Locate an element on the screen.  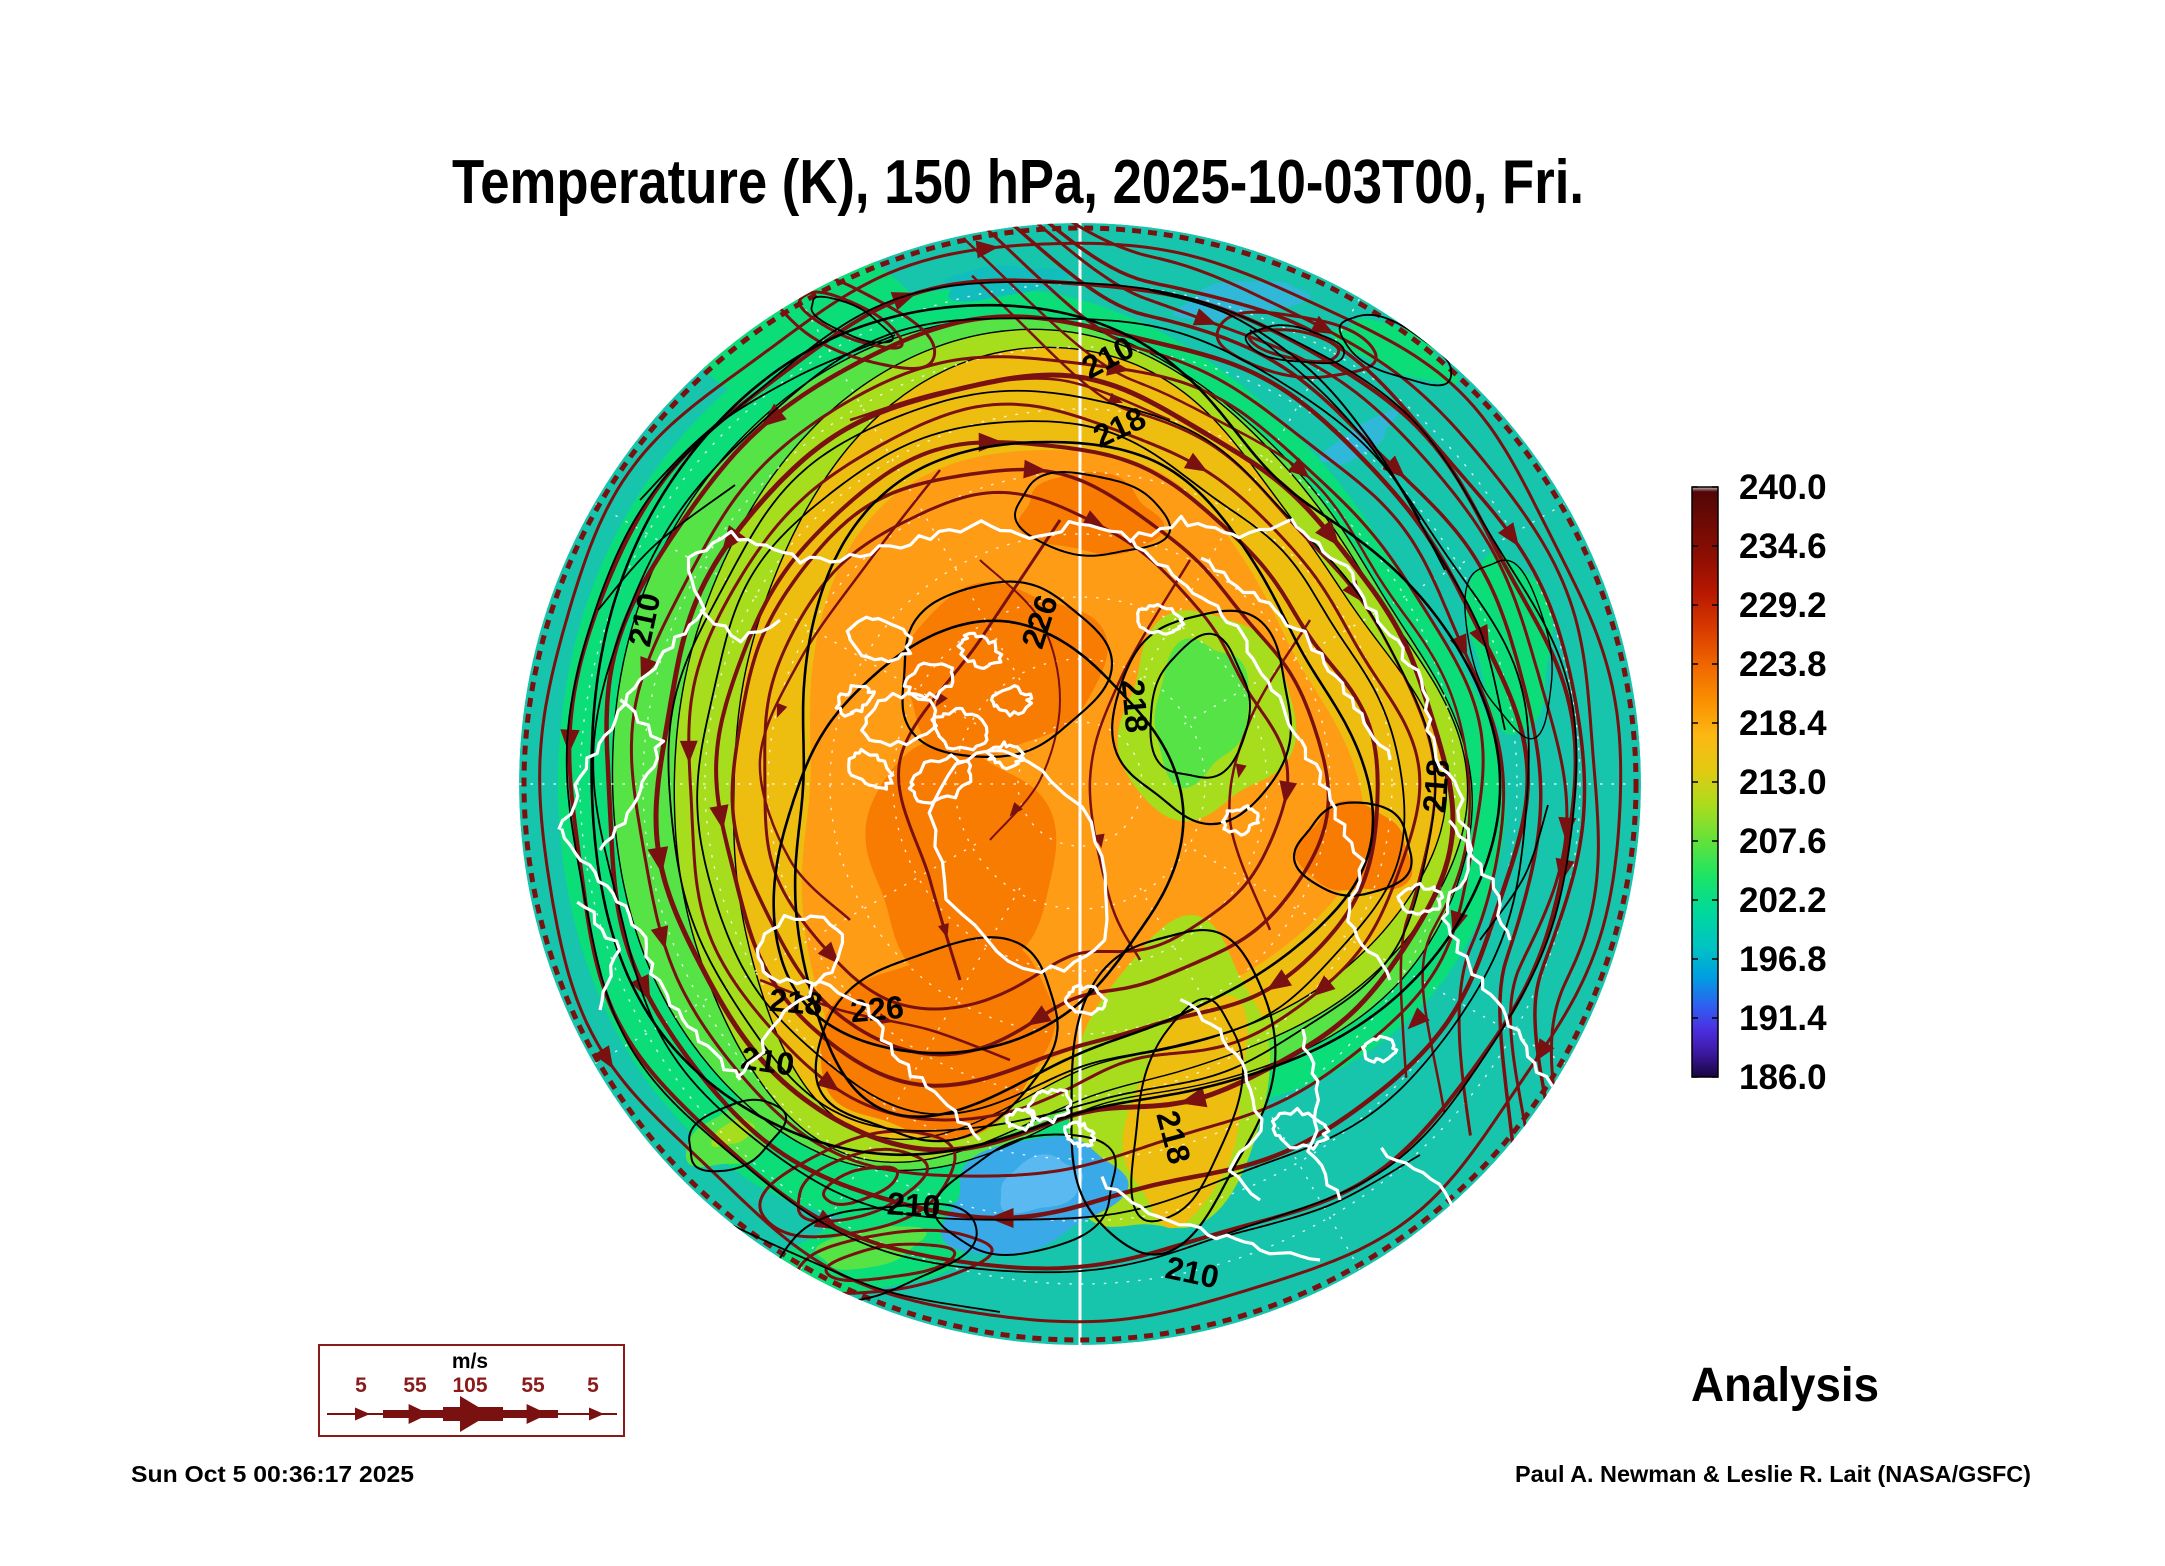
svg-text: 223.8 is located at coordinates (1783, 664).